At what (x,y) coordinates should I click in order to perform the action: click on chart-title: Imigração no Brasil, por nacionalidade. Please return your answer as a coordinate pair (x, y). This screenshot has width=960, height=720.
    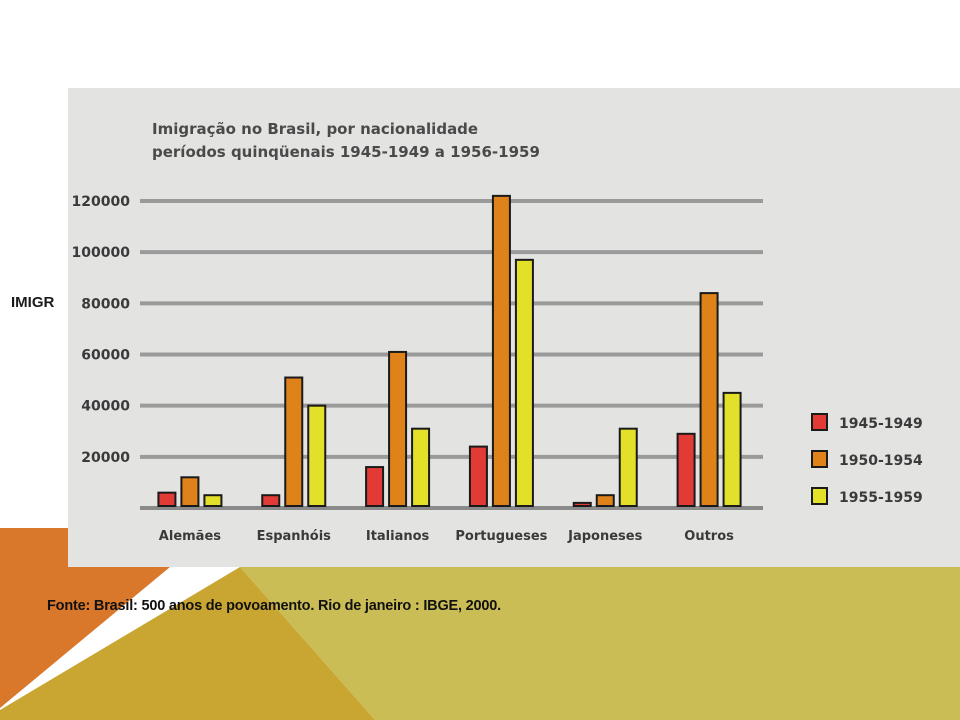
    Looking at the image, I should click on (315, 129).